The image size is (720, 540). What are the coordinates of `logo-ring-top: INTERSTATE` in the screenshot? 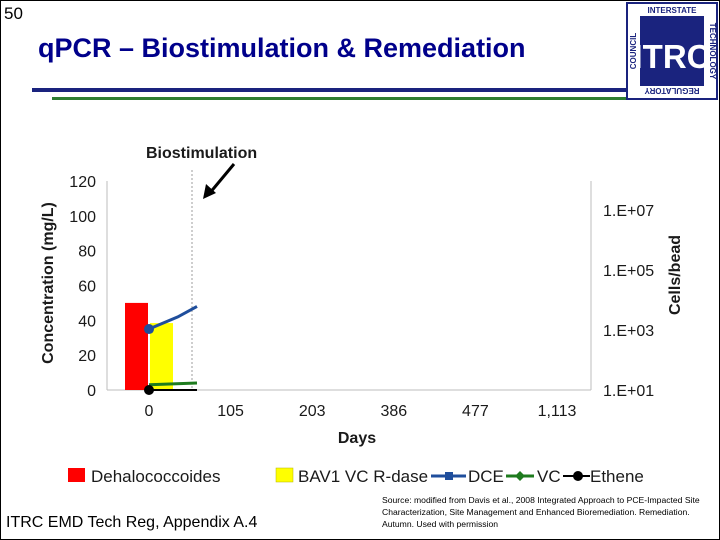 It's located at (672, 10).